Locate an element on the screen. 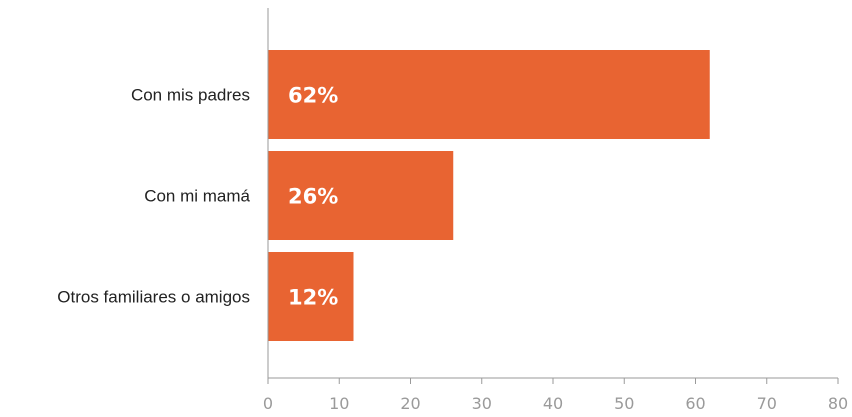  category-label: Con mi mamá is located at coordinates (197, 196).